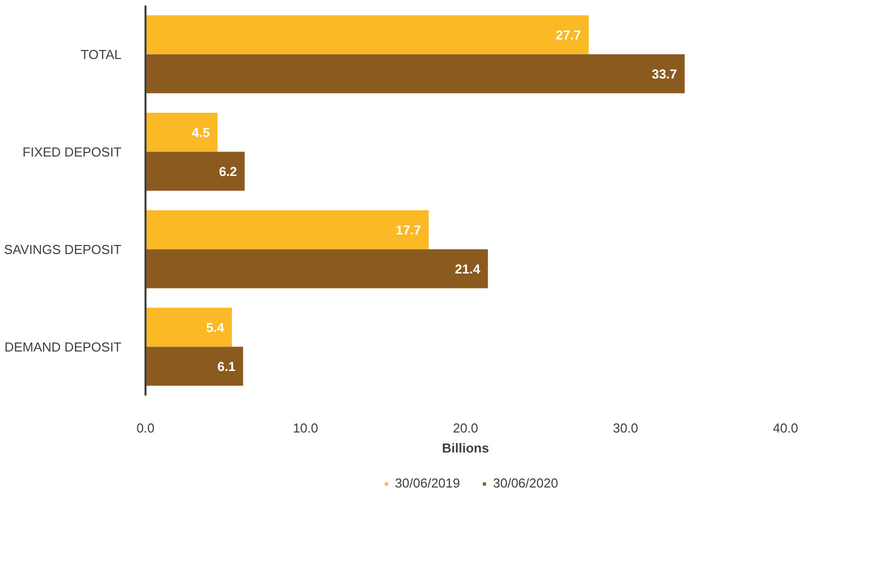 Image resolution: width=875 pixels, height=581 pixels. I want to click on x-axis-title: Billions, so click(465, 448).